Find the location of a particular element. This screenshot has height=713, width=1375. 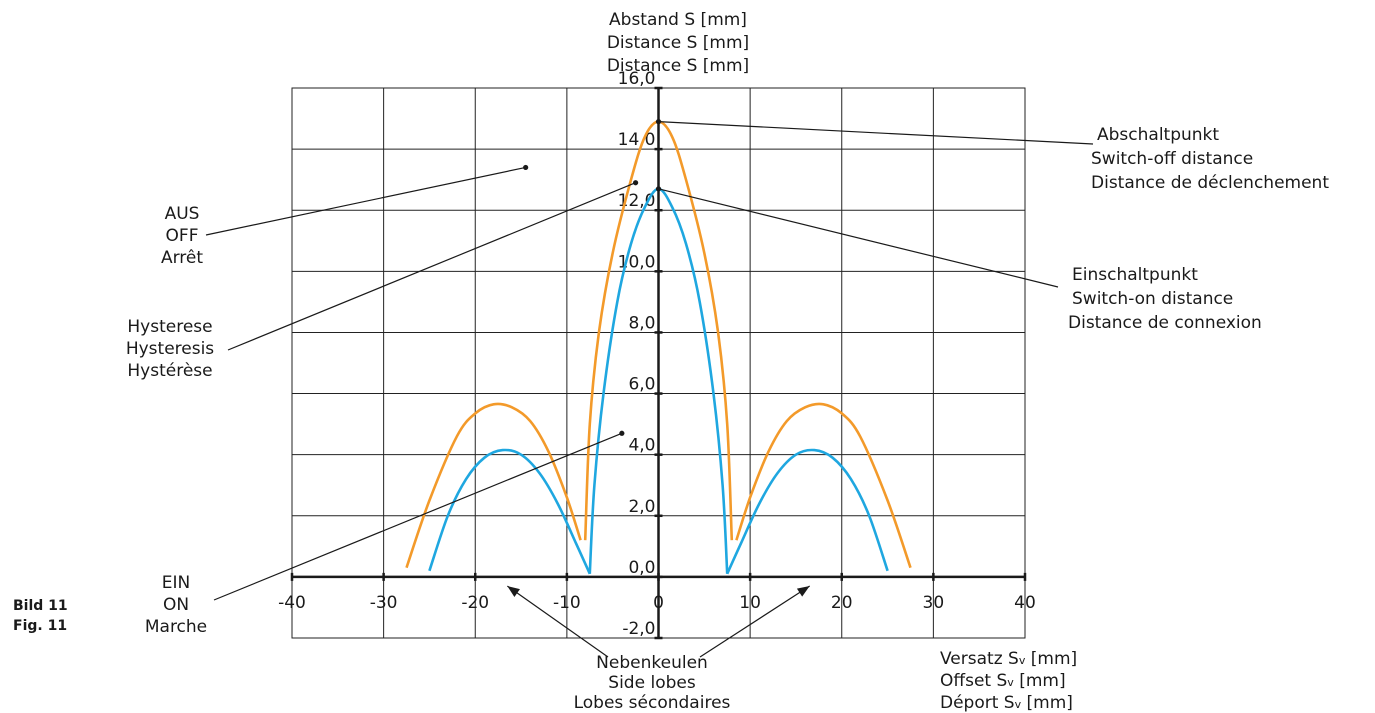

annotation-text: Hysteresis is located at coordinates (170, 349).